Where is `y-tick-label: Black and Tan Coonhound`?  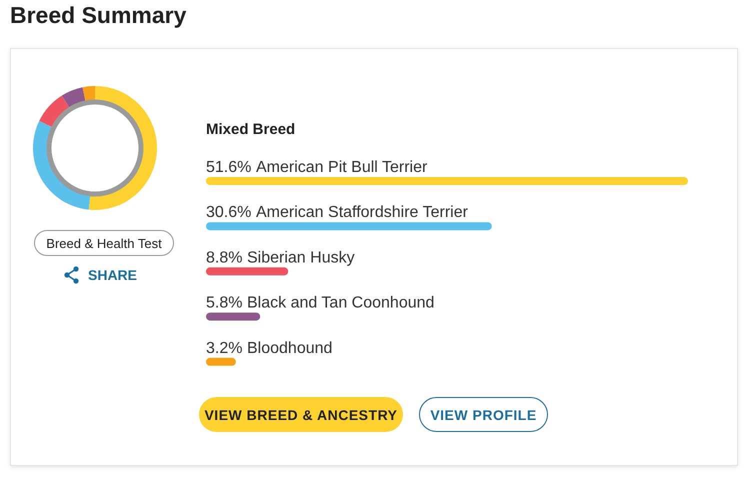 y-tick-label: Black and Tan Coonhound is located at coordinates (340, 303).